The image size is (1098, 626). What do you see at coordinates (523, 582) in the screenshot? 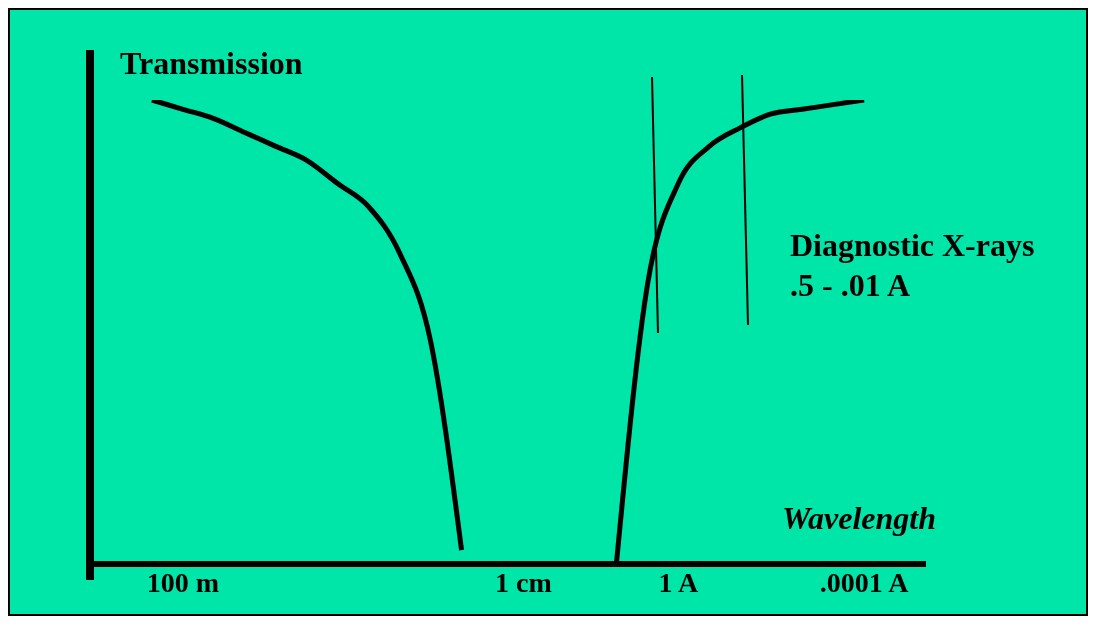
I see `x-tick-label: 1 cm` at bounding box center [523, 582].